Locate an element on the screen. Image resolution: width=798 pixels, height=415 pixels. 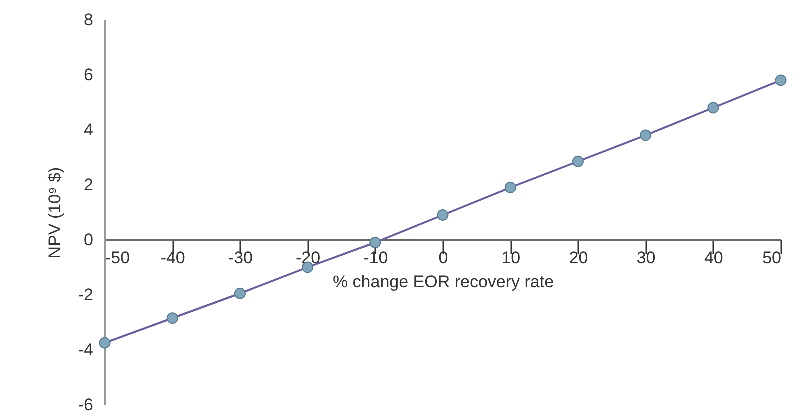
y-tick-label: -2 is located at coordinates (86, 295).